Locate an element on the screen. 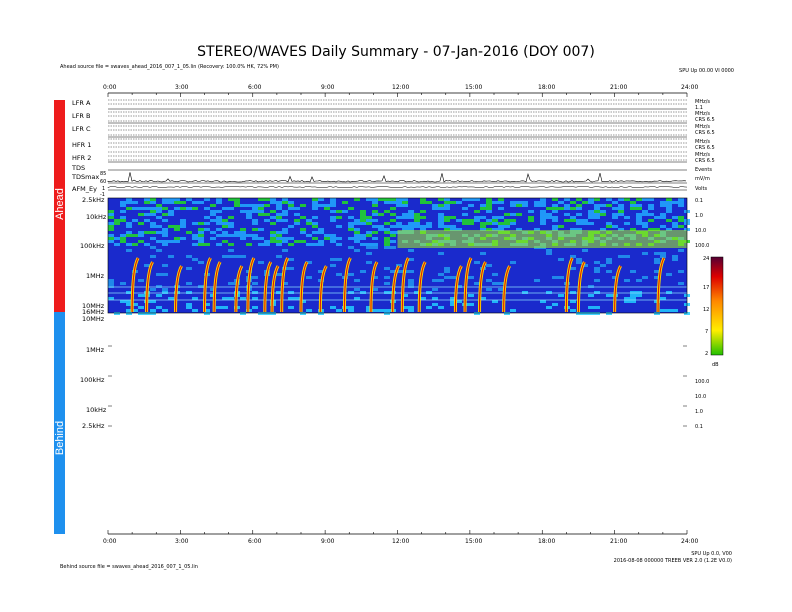 The width and height of the screenshot is (792, 612). ahead-y-tick-10khz: 10kHz is located at coordinates (96, 217).